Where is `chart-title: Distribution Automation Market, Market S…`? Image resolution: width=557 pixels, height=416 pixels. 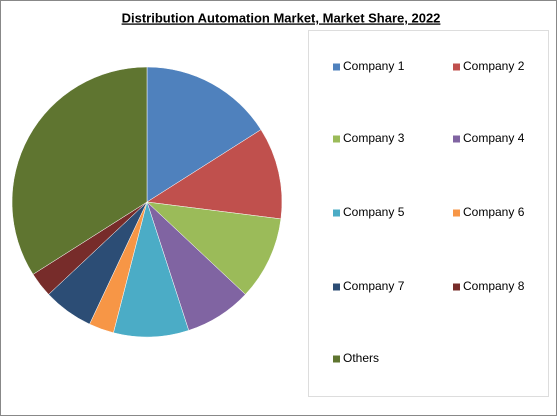
chart-title: Distribution Automation Market, Market S… is located at coordinates (281, 17).